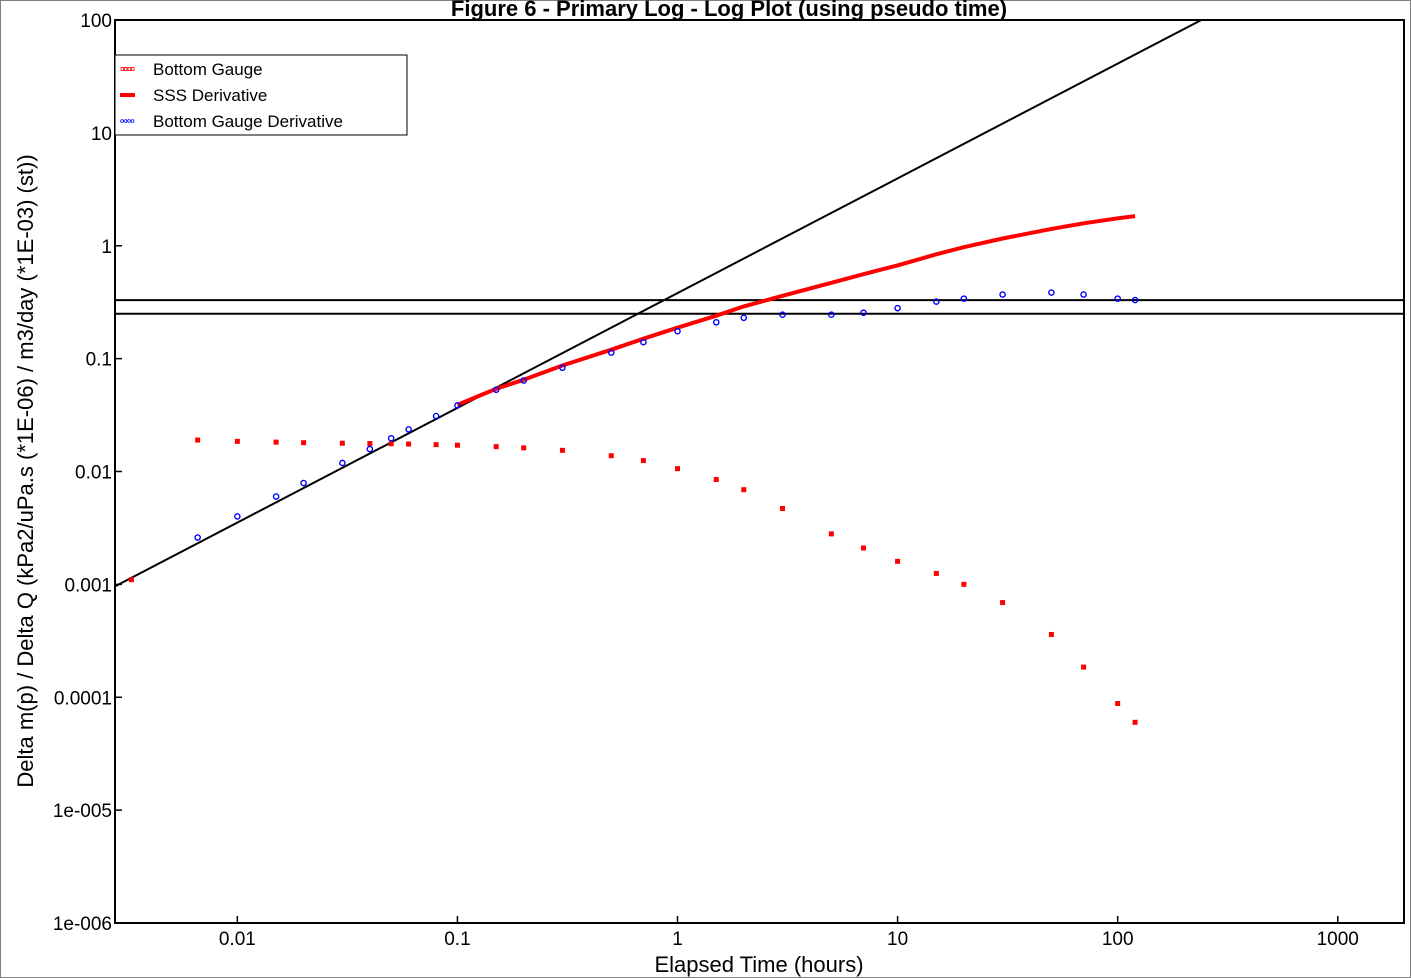  I want to click on legend-label: SSS Derivative, so click(210, 95).